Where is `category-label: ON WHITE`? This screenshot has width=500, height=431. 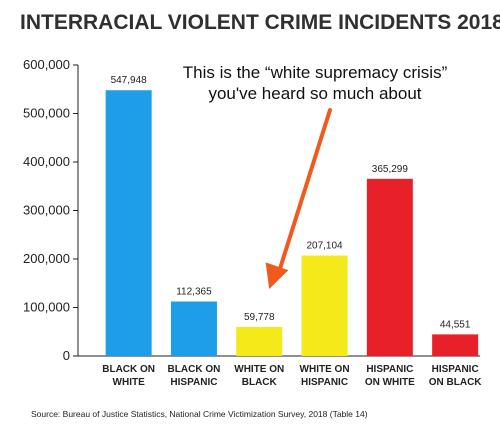
category-label: ON WHITE is located at coordinates (390, 382).